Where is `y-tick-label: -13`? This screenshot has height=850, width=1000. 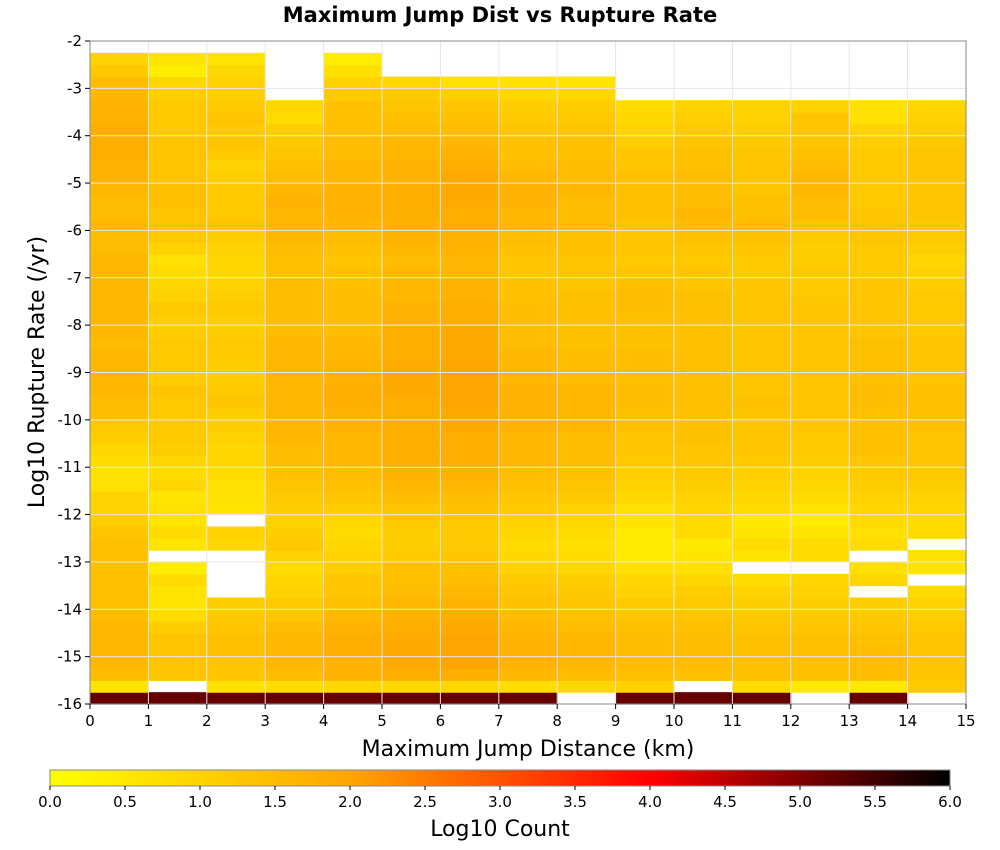
y-tick-label: -13 is located at coordinates (70, 562).